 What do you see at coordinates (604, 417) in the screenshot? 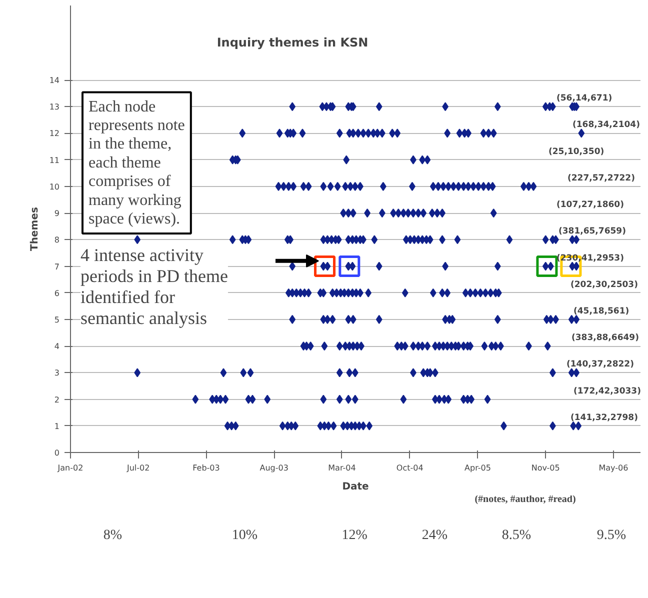
I see `annotation: (141,32,2798)` at bounding box center [604, 417].